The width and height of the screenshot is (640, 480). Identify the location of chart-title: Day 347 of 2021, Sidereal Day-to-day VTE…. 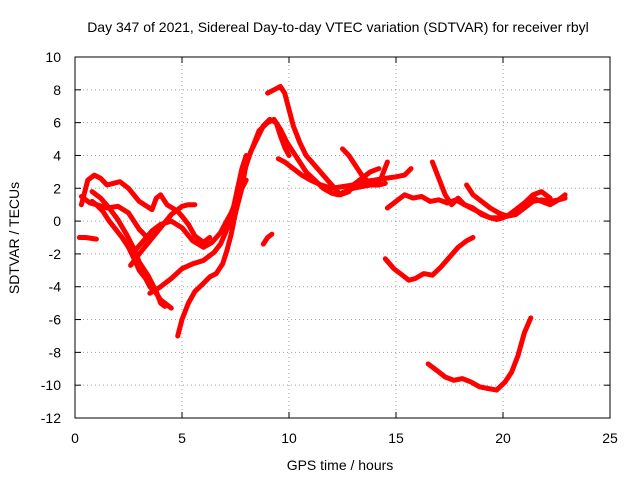
(338, 27).